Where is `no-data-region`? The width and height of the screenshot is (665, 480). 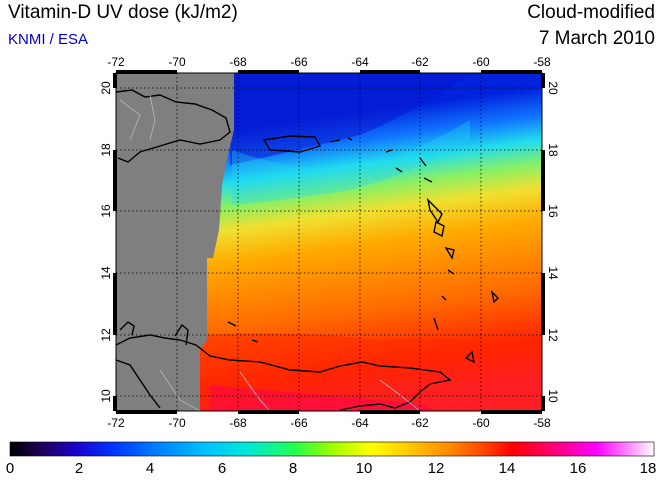
no-data-region is located at coordinates (175, 242).